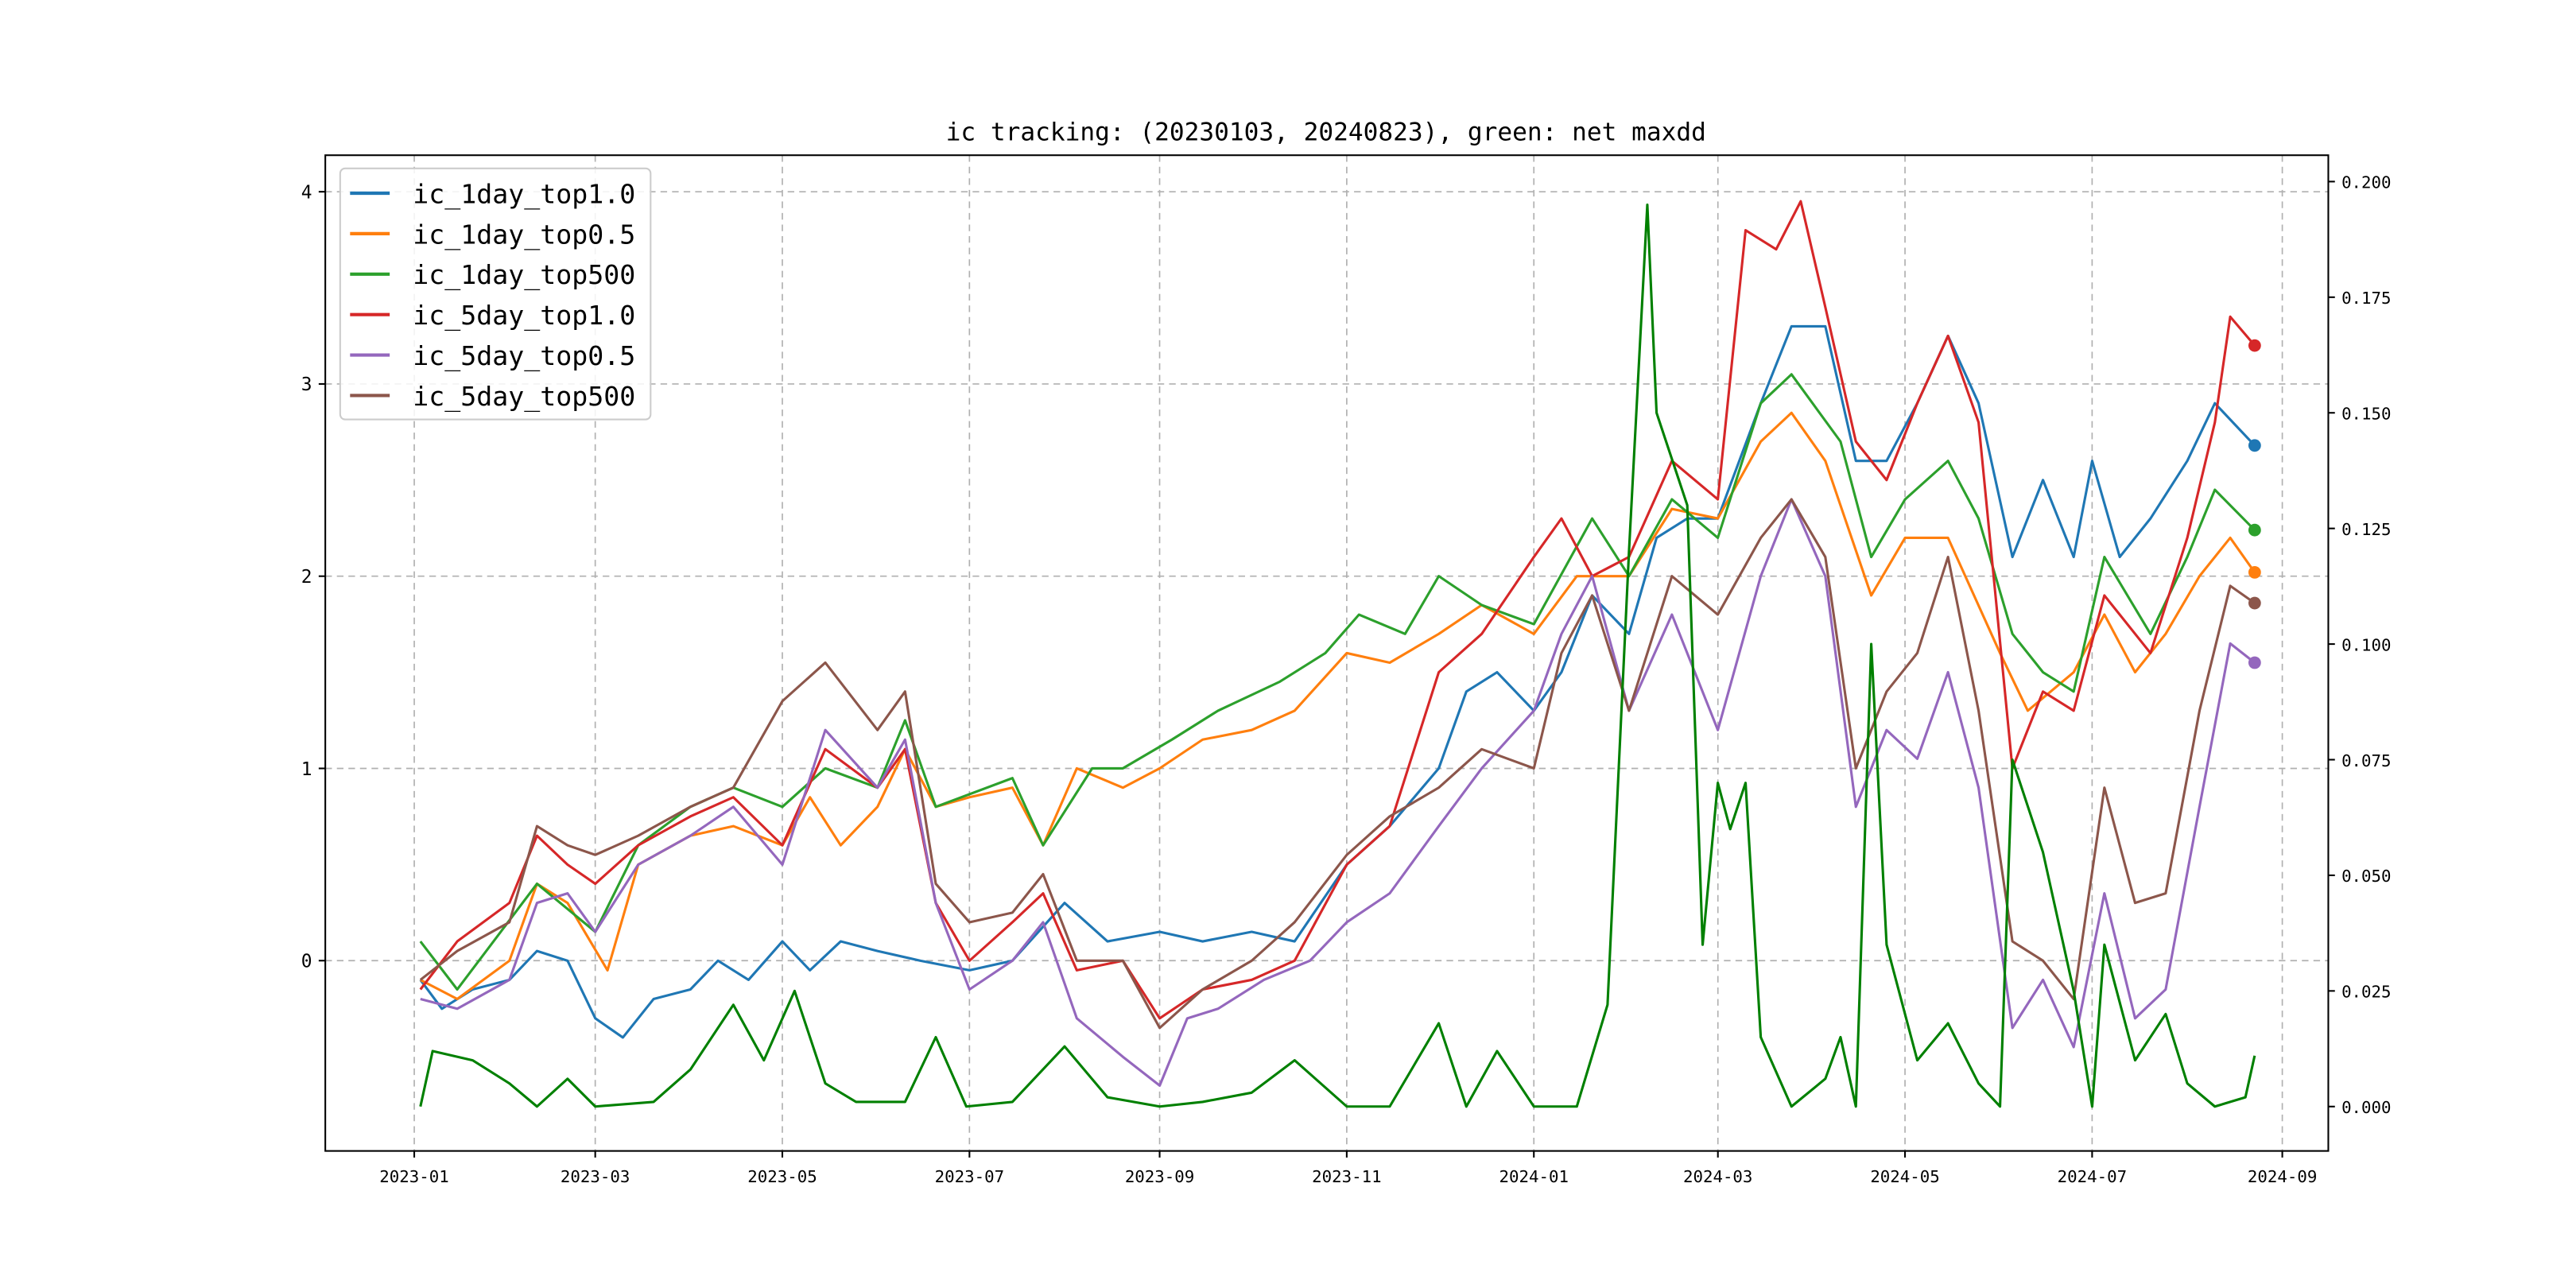  Describe the element at coordinates (2366, 182) in the screenshot. I see `y-right-tick-label: 0.200` at that location.